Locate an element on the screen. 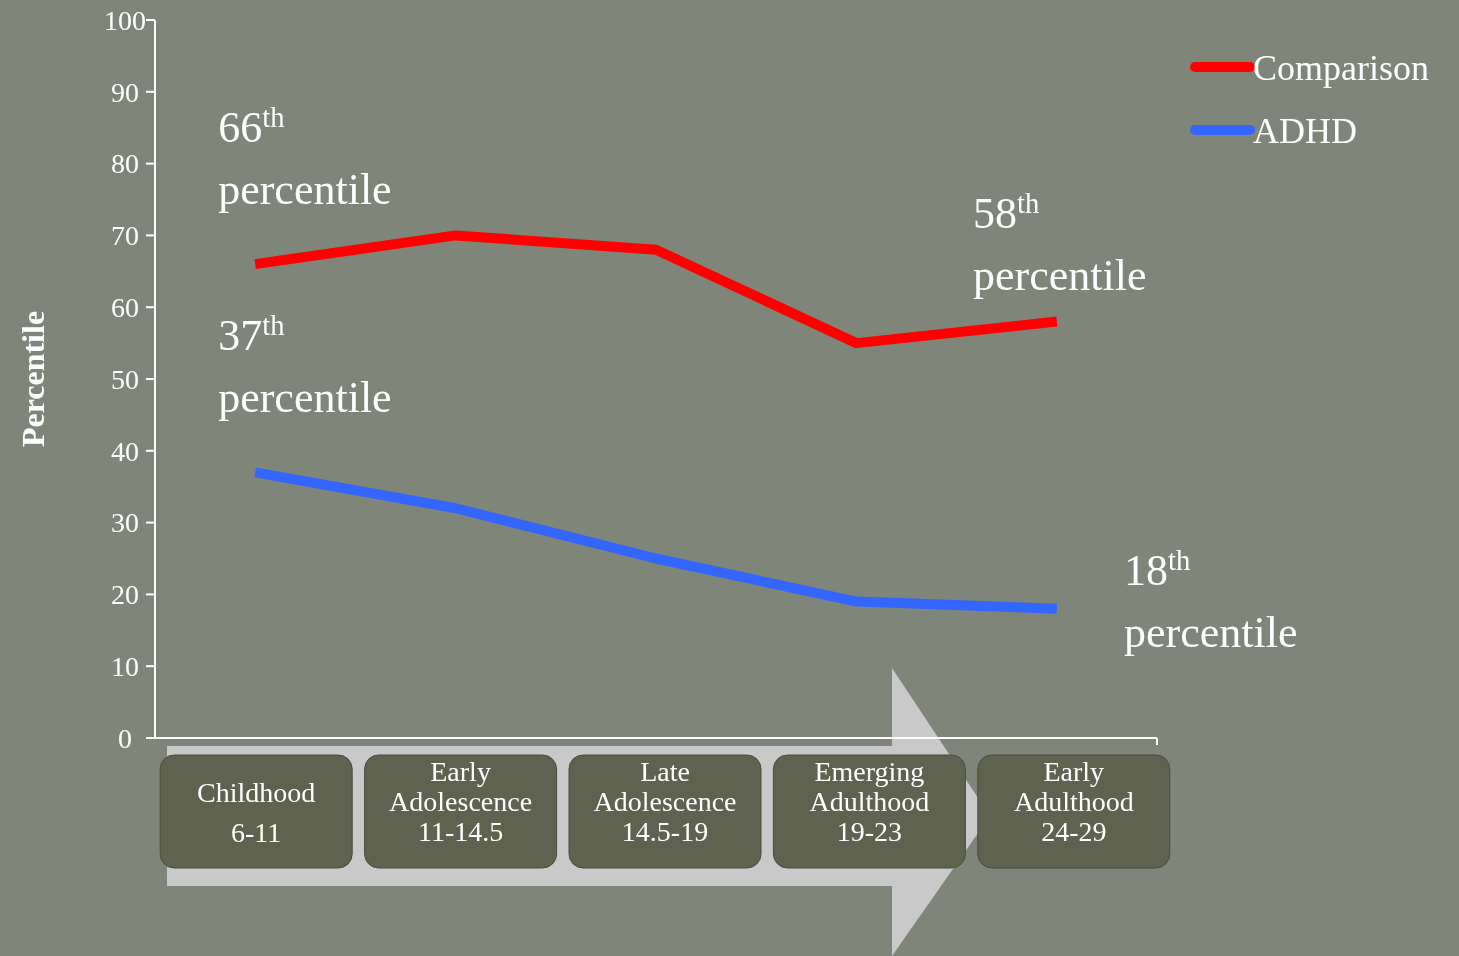 The width and height of the screenshot is (1459, 956). x-tick-label: Late Adolescence 14.5-19 is located at coordinates (665, 801).